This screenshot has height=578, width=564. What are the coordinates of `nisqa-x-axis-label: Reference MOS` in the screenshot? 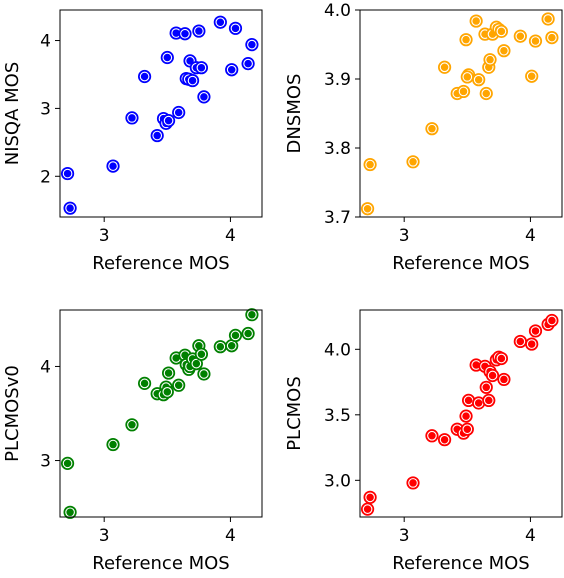 It's located at (161, 263).